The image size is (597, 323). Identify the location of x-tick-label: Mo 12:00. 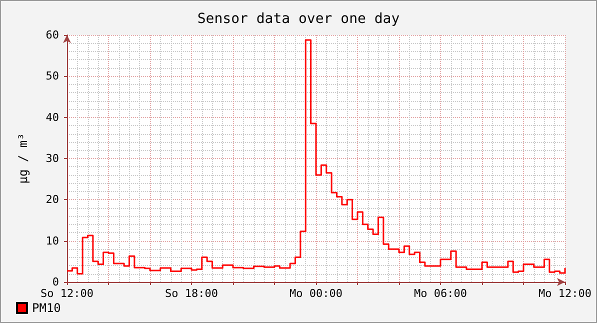
(565, 293).